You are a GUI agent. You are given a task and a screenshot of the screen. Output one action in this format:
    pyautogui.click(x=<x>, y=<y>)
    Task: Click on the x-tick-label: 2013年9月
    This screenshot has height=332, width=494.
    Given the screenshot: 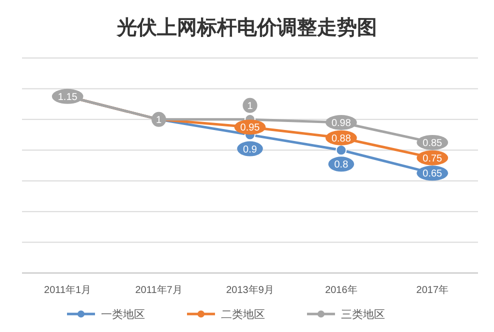 What is the action you would take?
    pyautogui.click(x=250, y=290)
    